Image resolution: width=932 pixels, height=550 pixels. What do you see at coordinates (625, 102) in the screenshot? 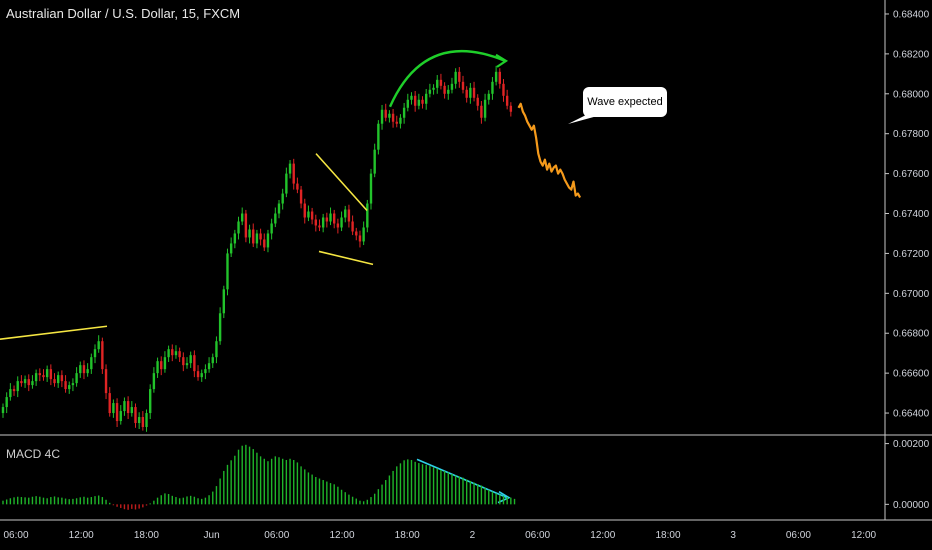
I see `annotation-bubble: Wave expected` at bounding box center [625, 102].